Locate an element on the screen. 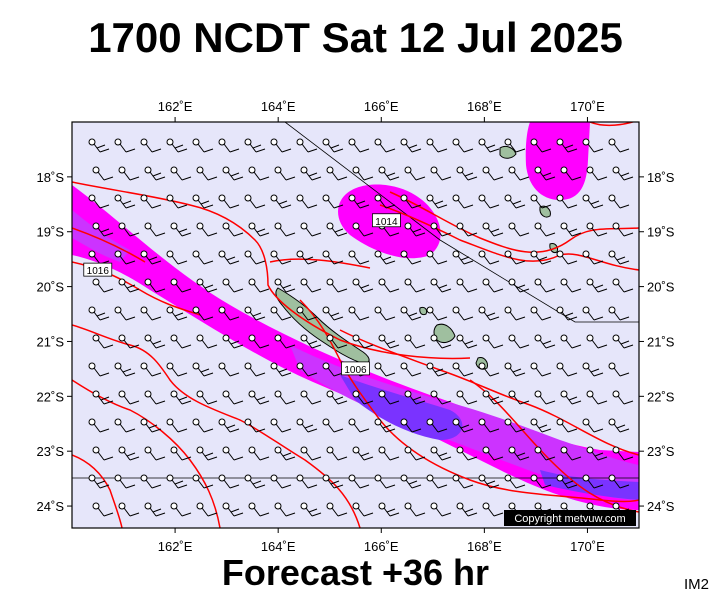 This screenshot has height=600, width=711. lat-tick-label-left: 20˚S is located at coordinates (51, 287).